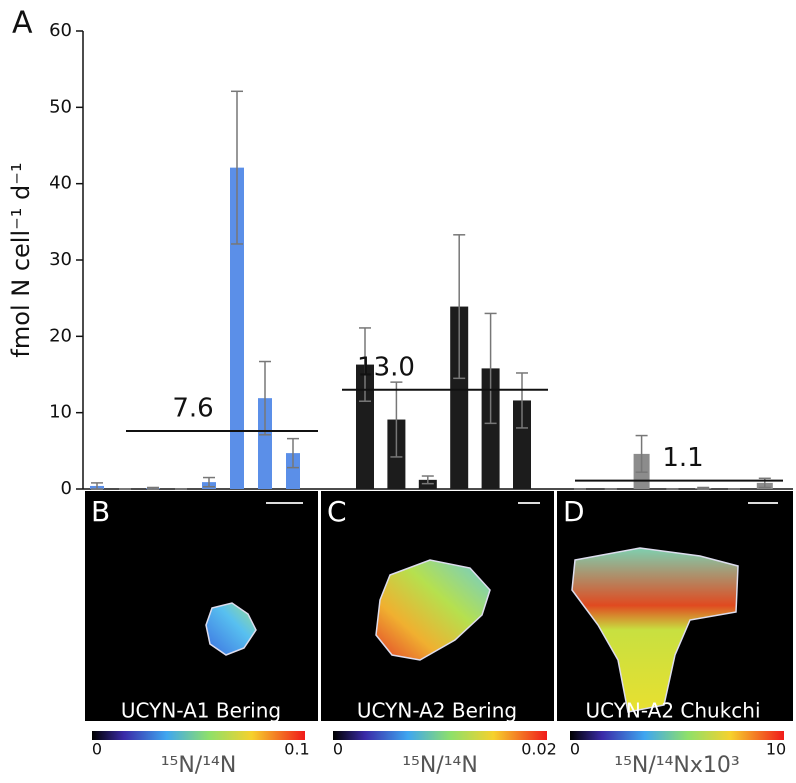  Describe the element at coordinates (676, 765) in the screenshot. I see `scale-label: ¹⁵N/¹⁴Nx10³` at that location.